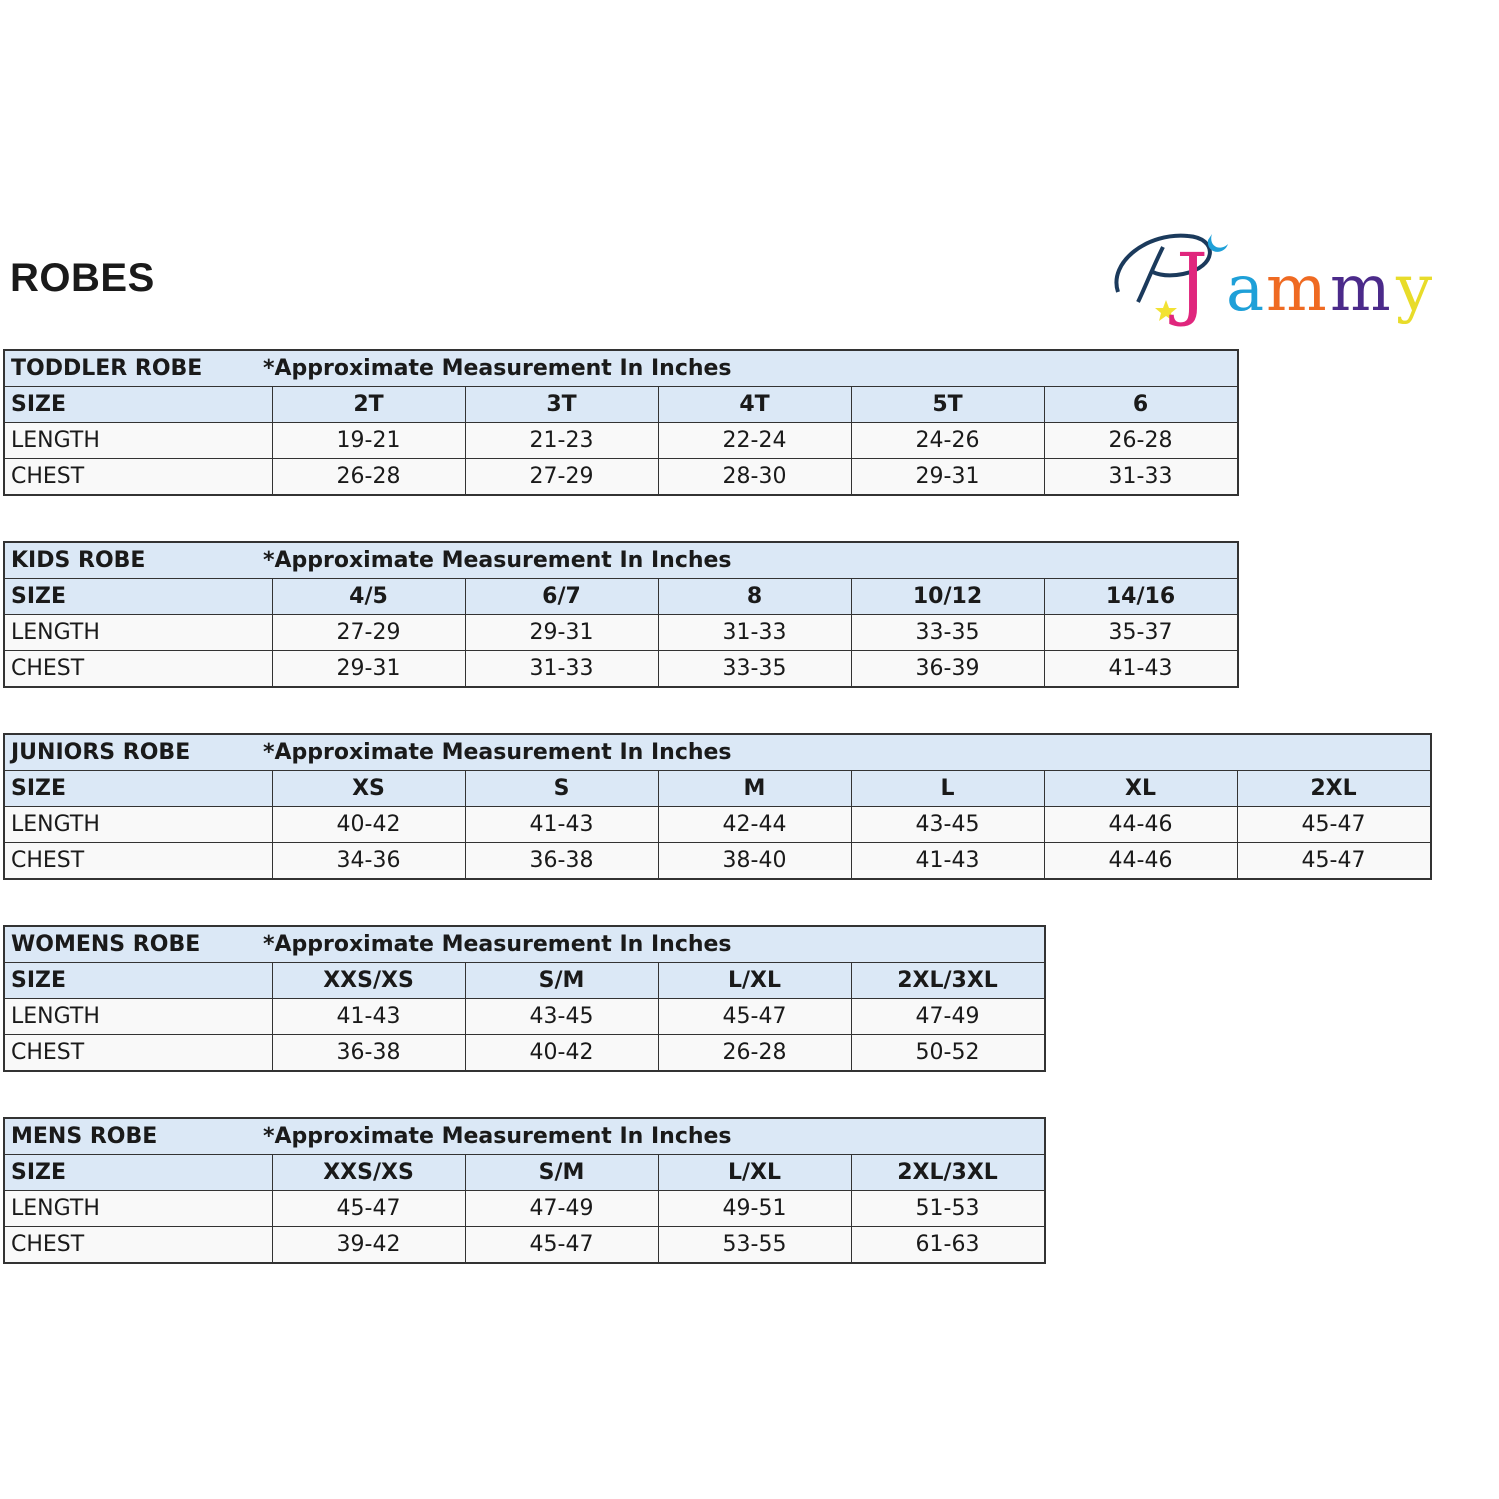  What do you see at coordinates (754, 824) in the screenshot?
I see `measurement-cell: 42-44` at bounding box center [754, 824].